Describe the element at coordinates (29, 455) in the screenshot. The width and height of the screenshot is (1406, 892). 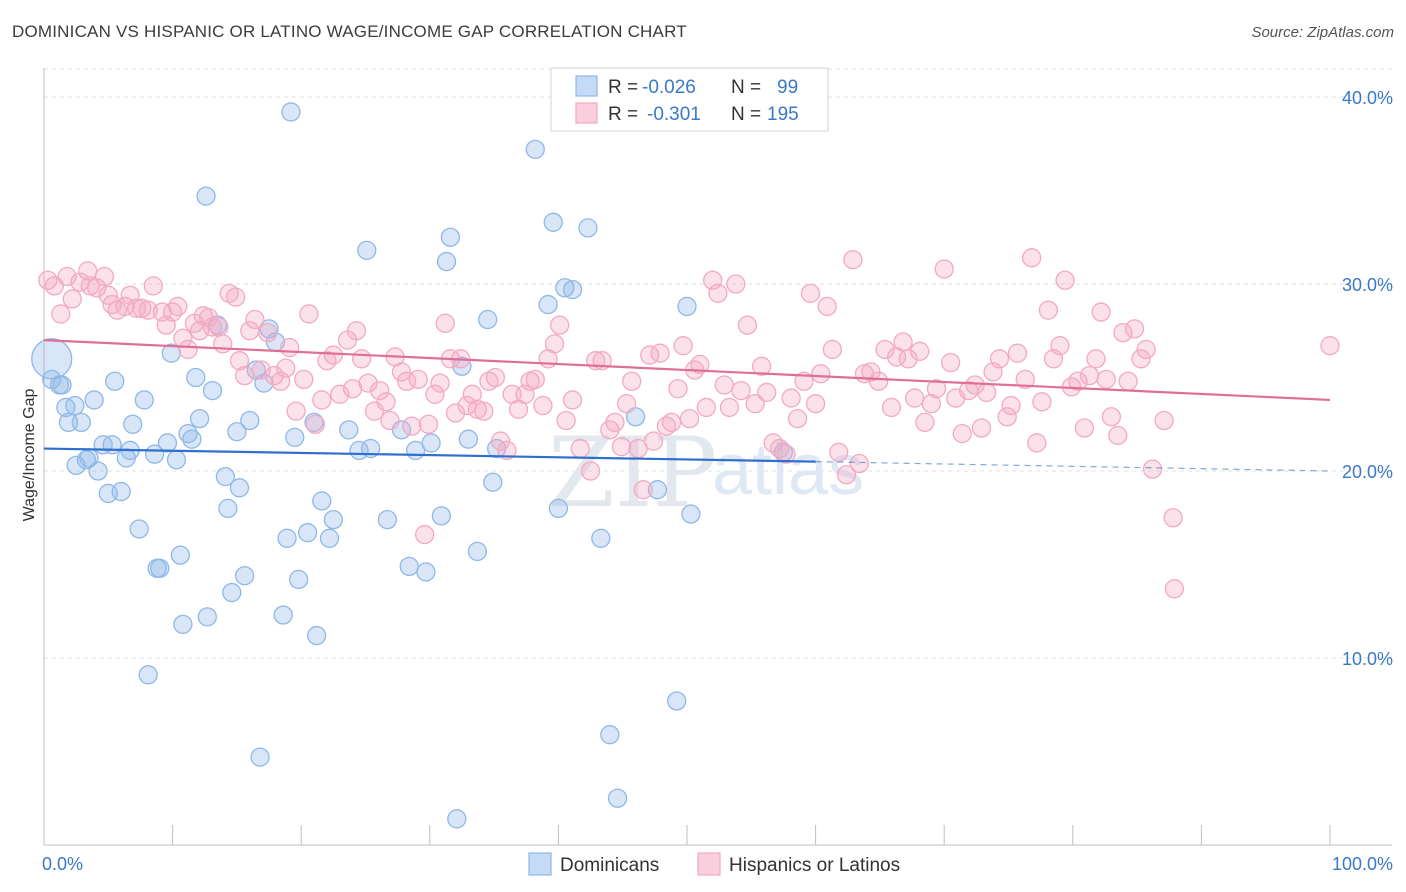
I see `y-axis-label: Wage/Income Gap` at that location.